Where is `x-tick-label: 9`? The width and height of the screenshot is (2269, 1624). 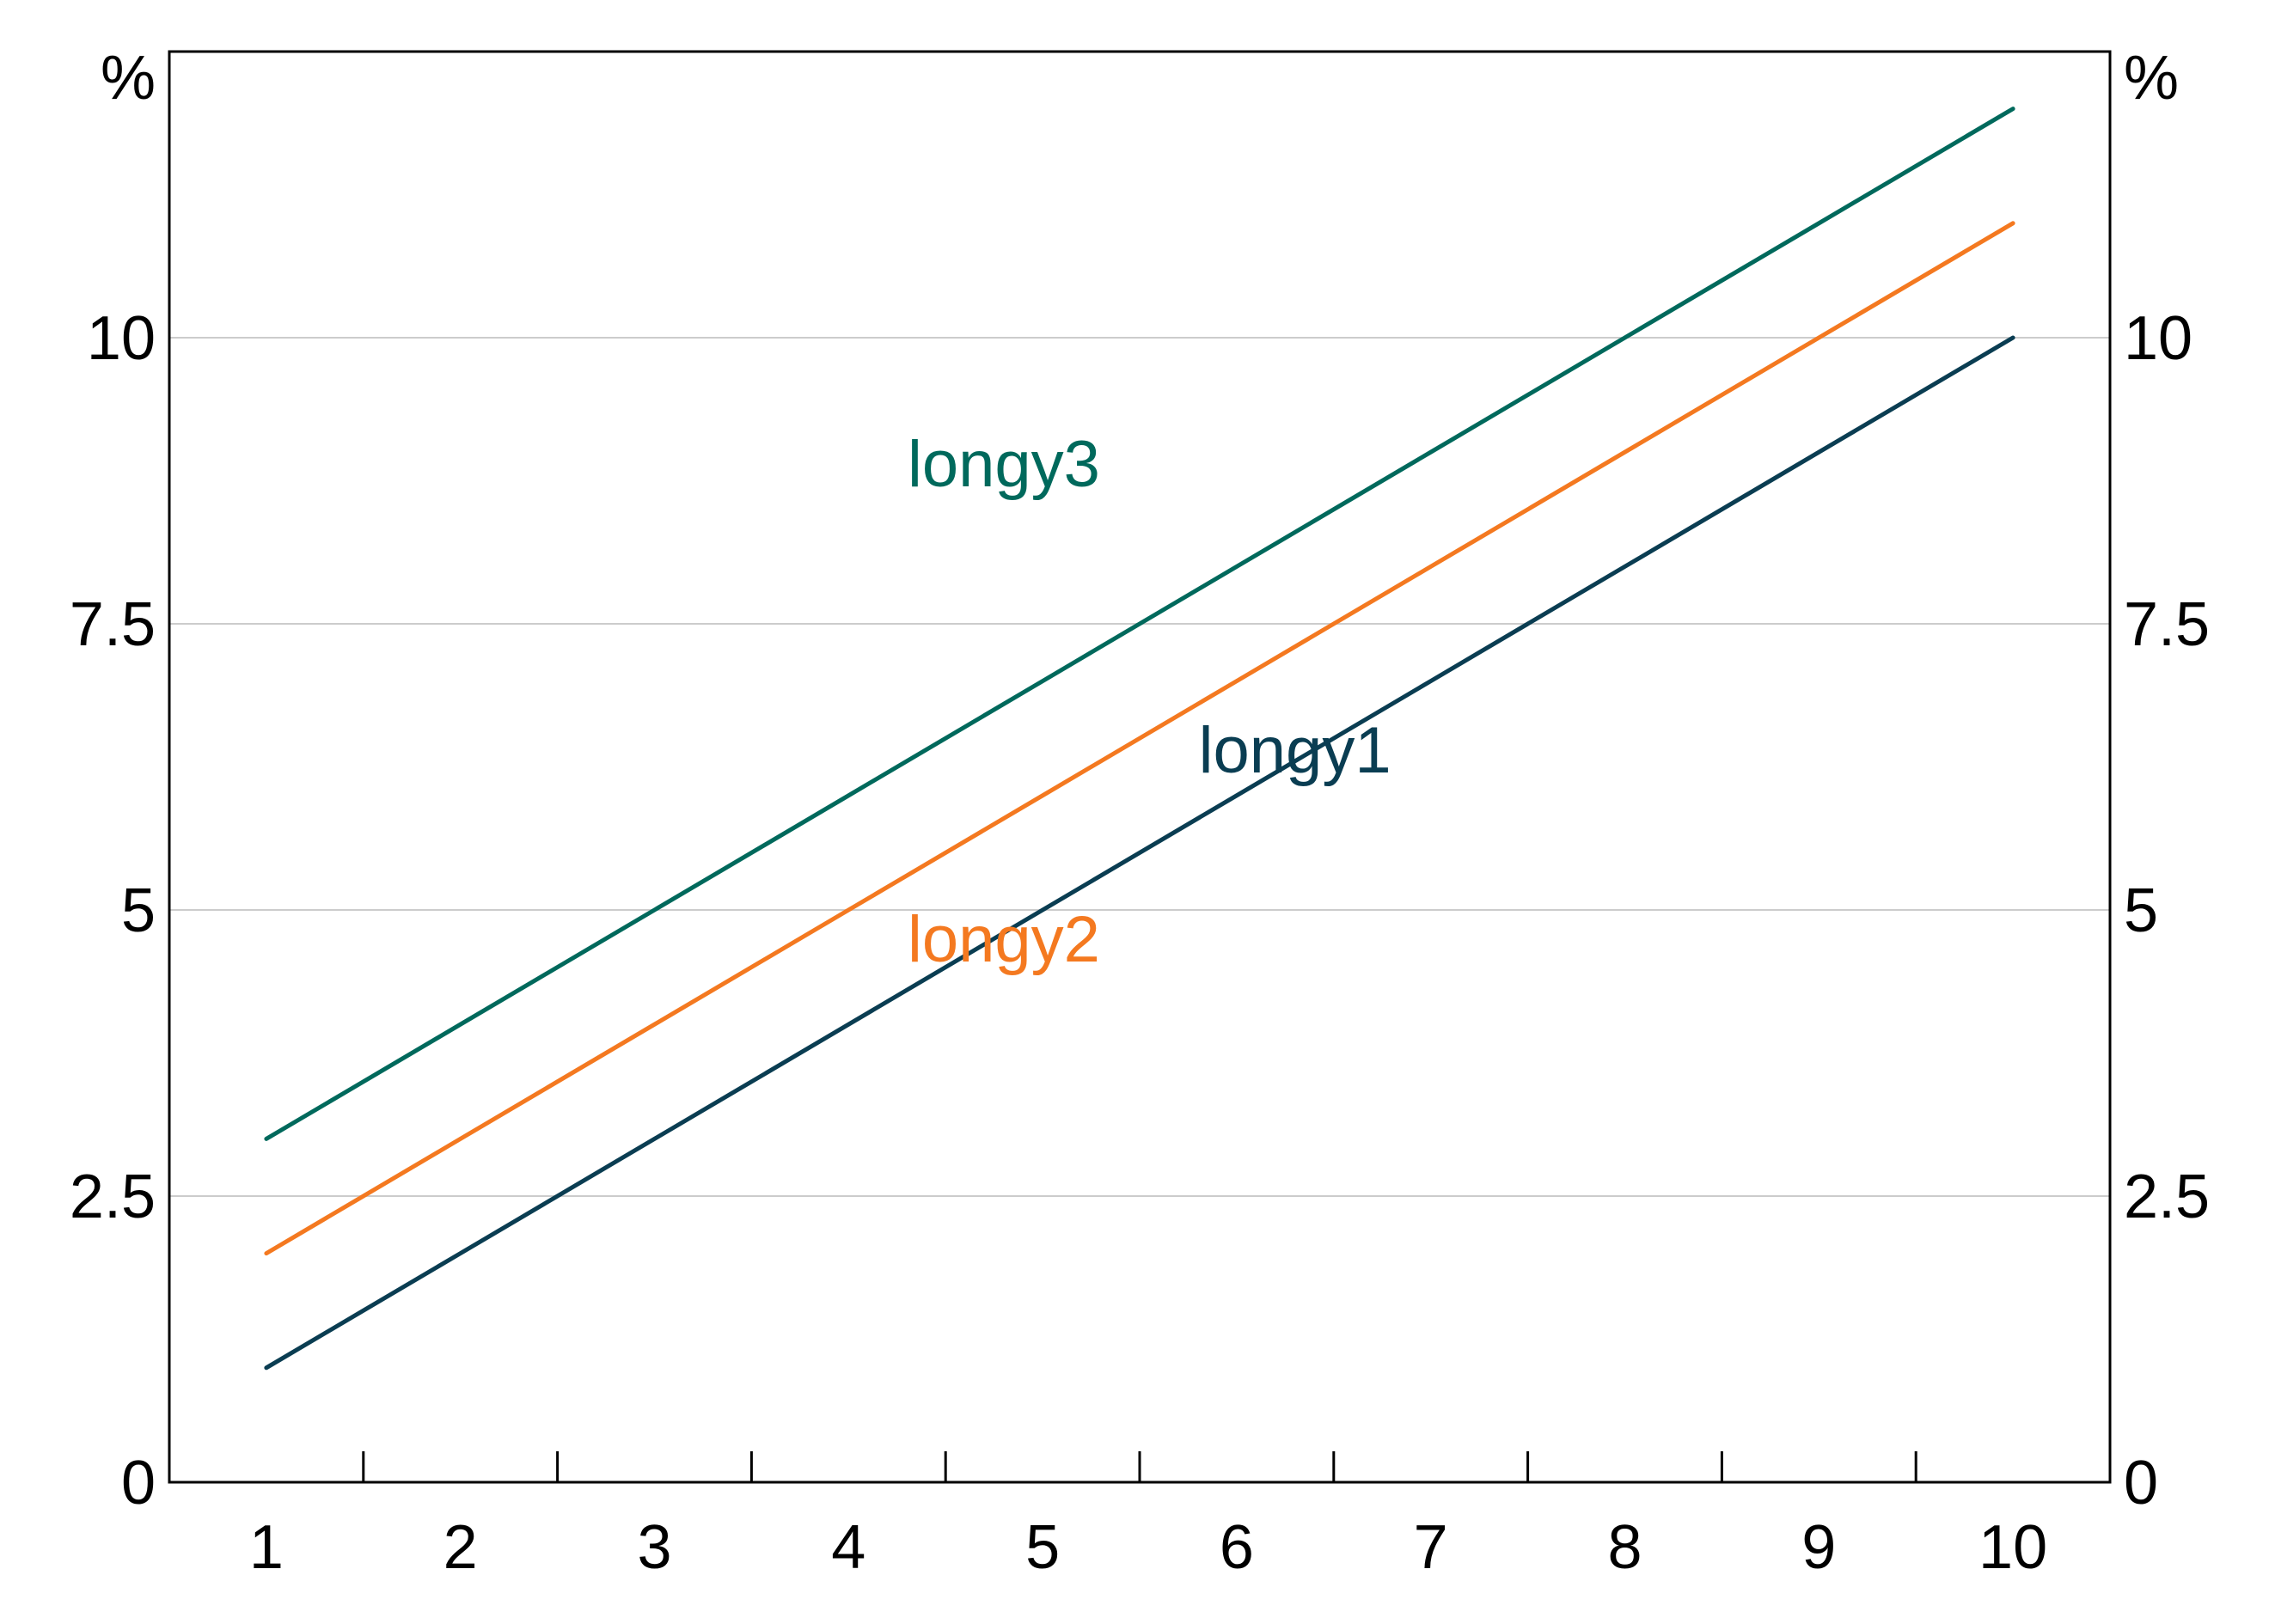
x-tick-label: 9 is located at coordinates (1818, 1547).